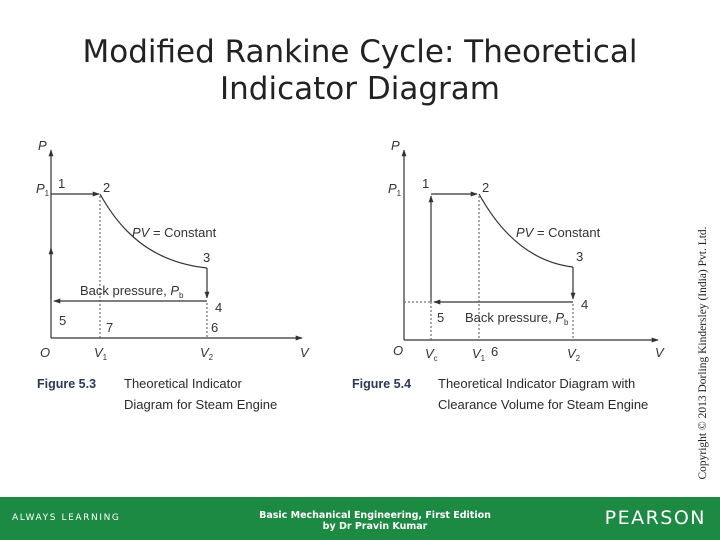  I want to click on origin-label-right: O, so click(398, 350).